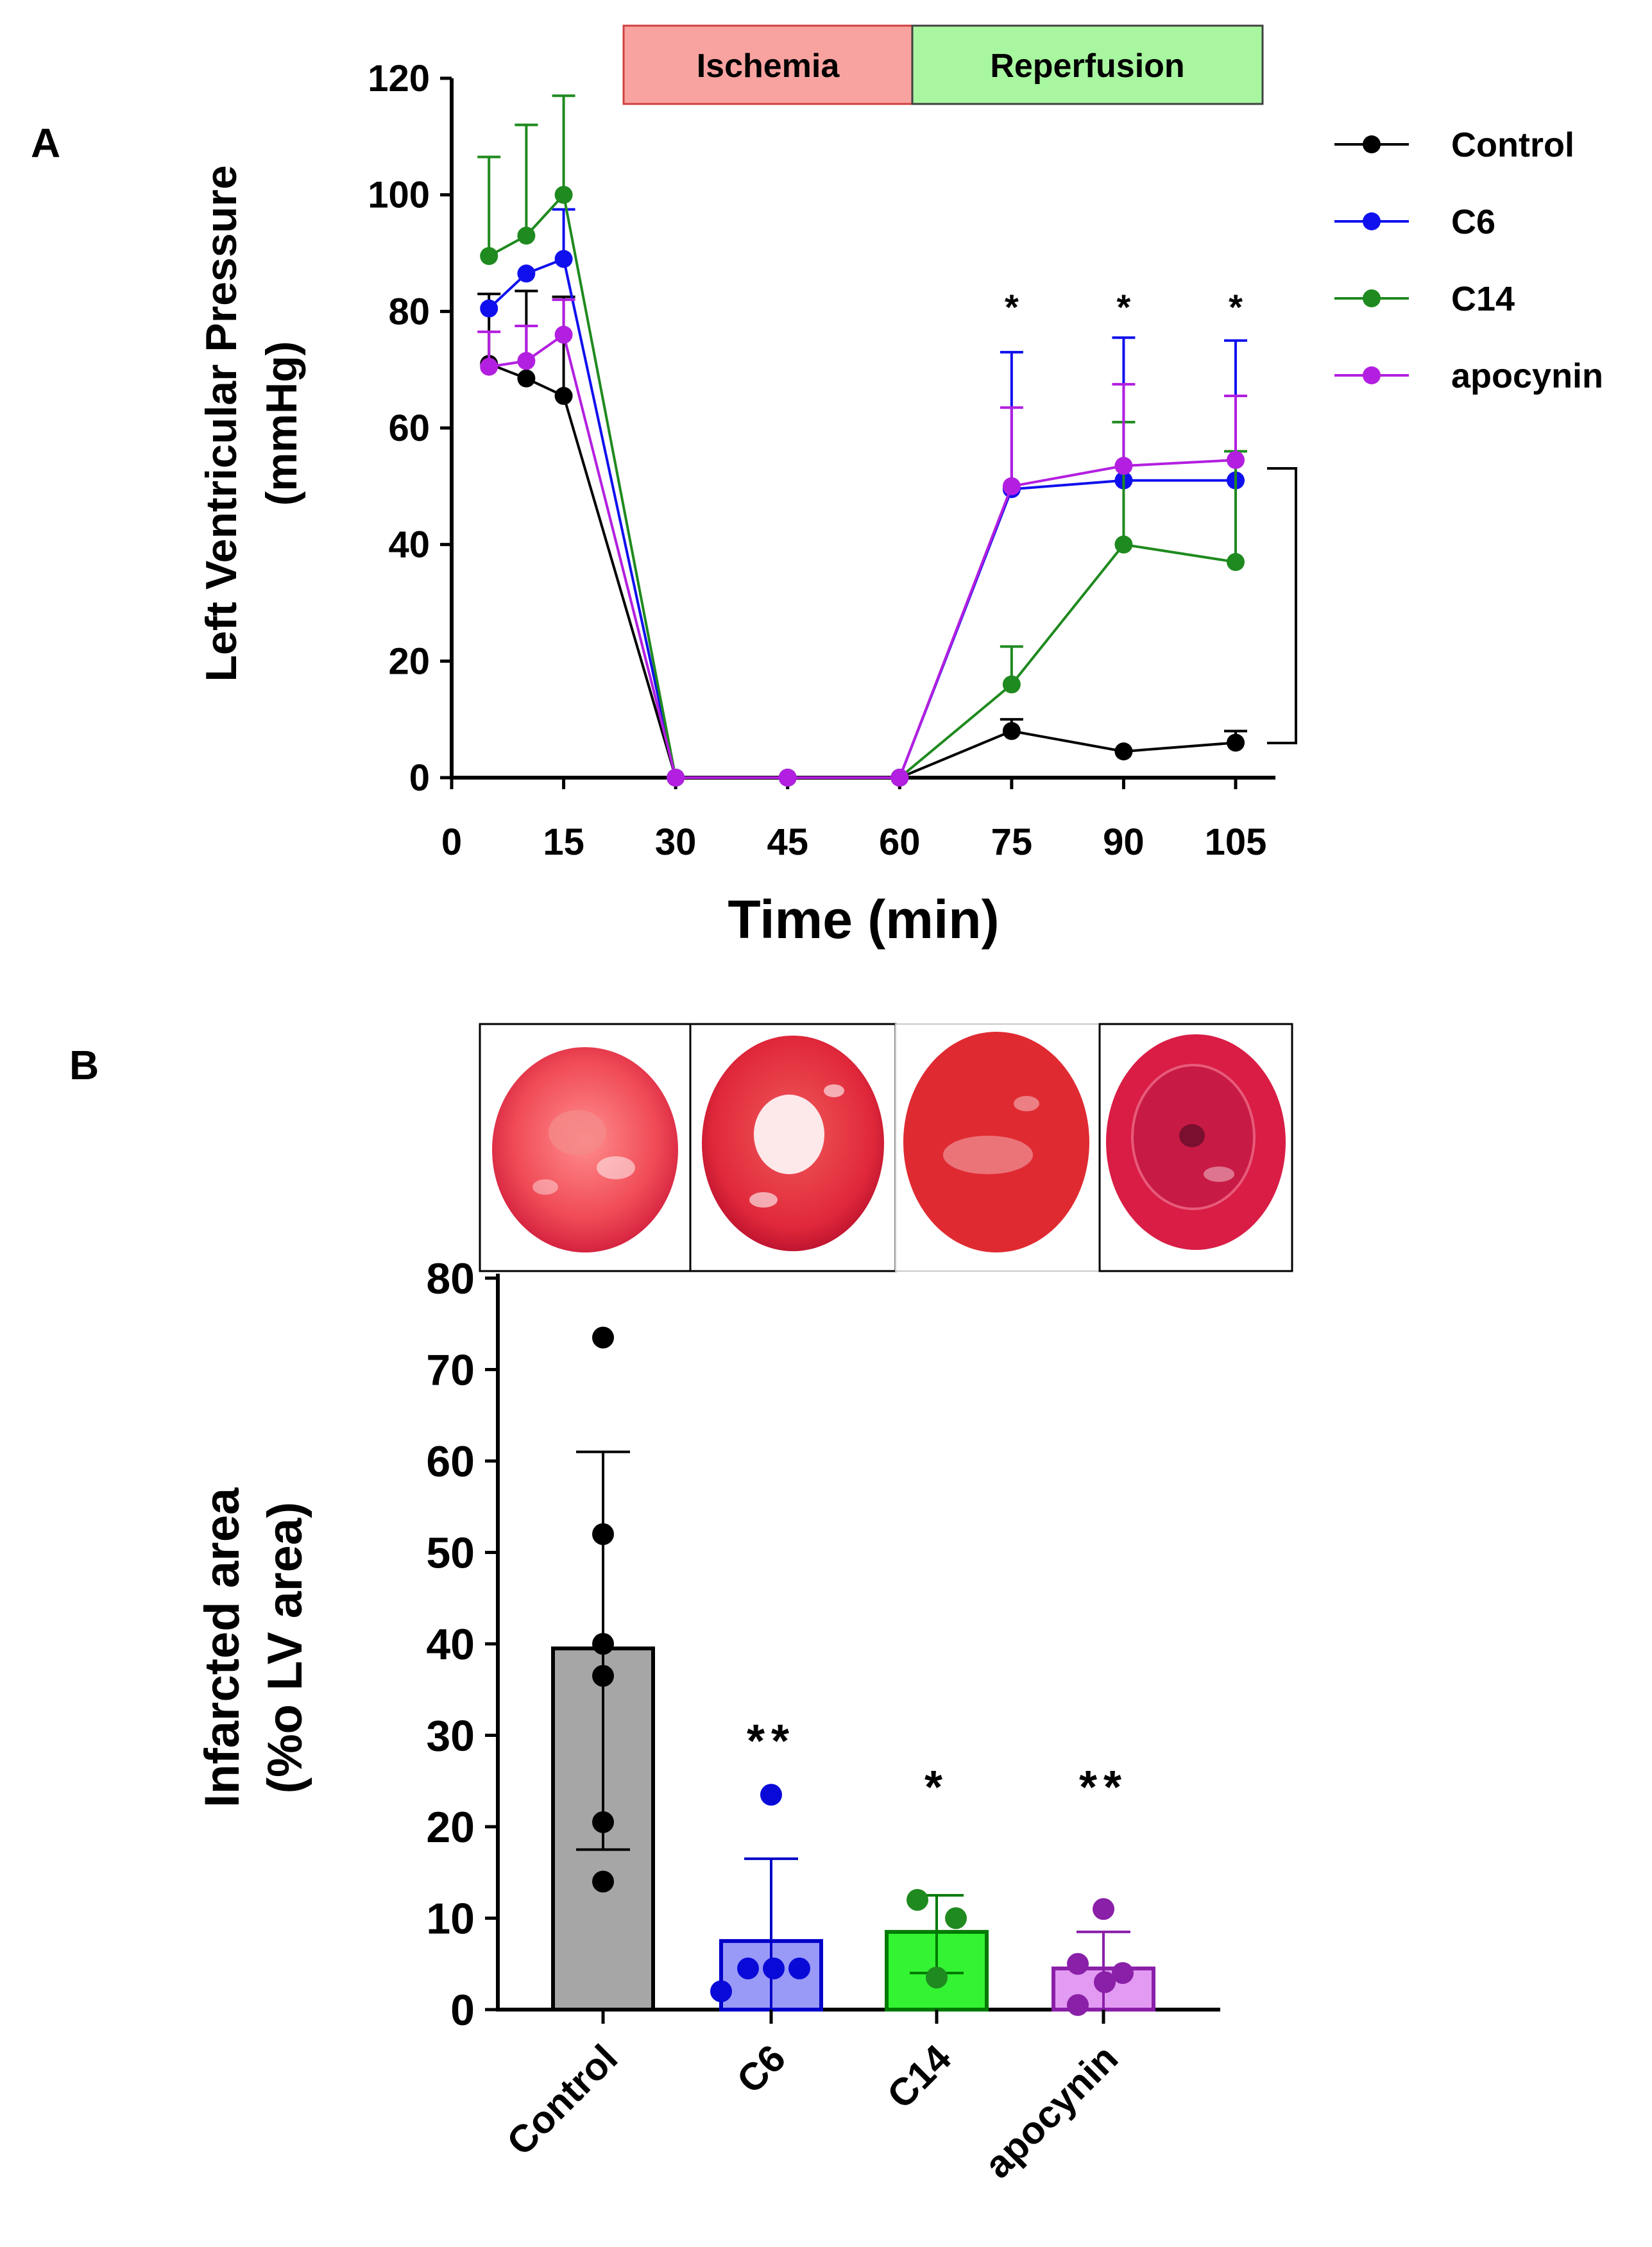 The image size is (1652, 2247). What do you see at coordinates (450, 1919) in the screenshot?
I see `y-tick-label: 10` at bounding box center [450, 1919].